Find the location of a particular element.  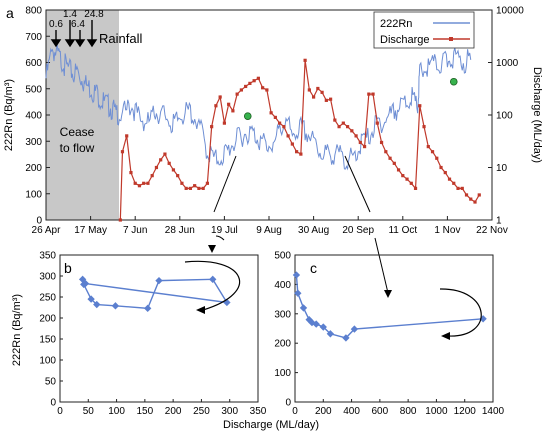

y-tick-label: 400 is located at coordinates (33, 116).